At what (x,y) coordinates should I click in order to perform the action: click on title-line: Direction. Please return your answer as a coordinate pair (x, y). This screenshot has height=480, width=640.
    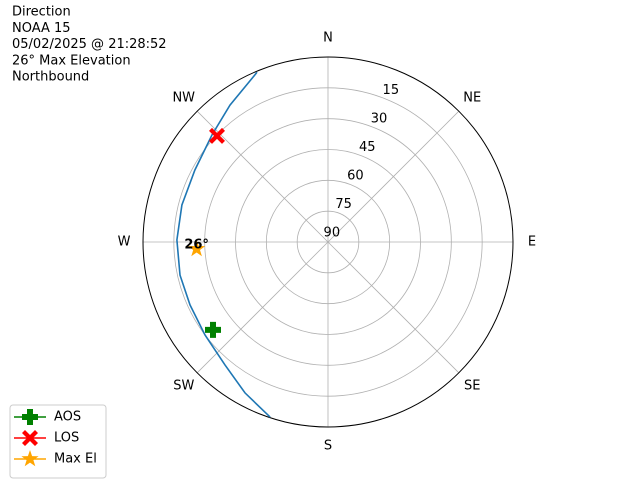
    Looking at the image, I should click on (41, 12).